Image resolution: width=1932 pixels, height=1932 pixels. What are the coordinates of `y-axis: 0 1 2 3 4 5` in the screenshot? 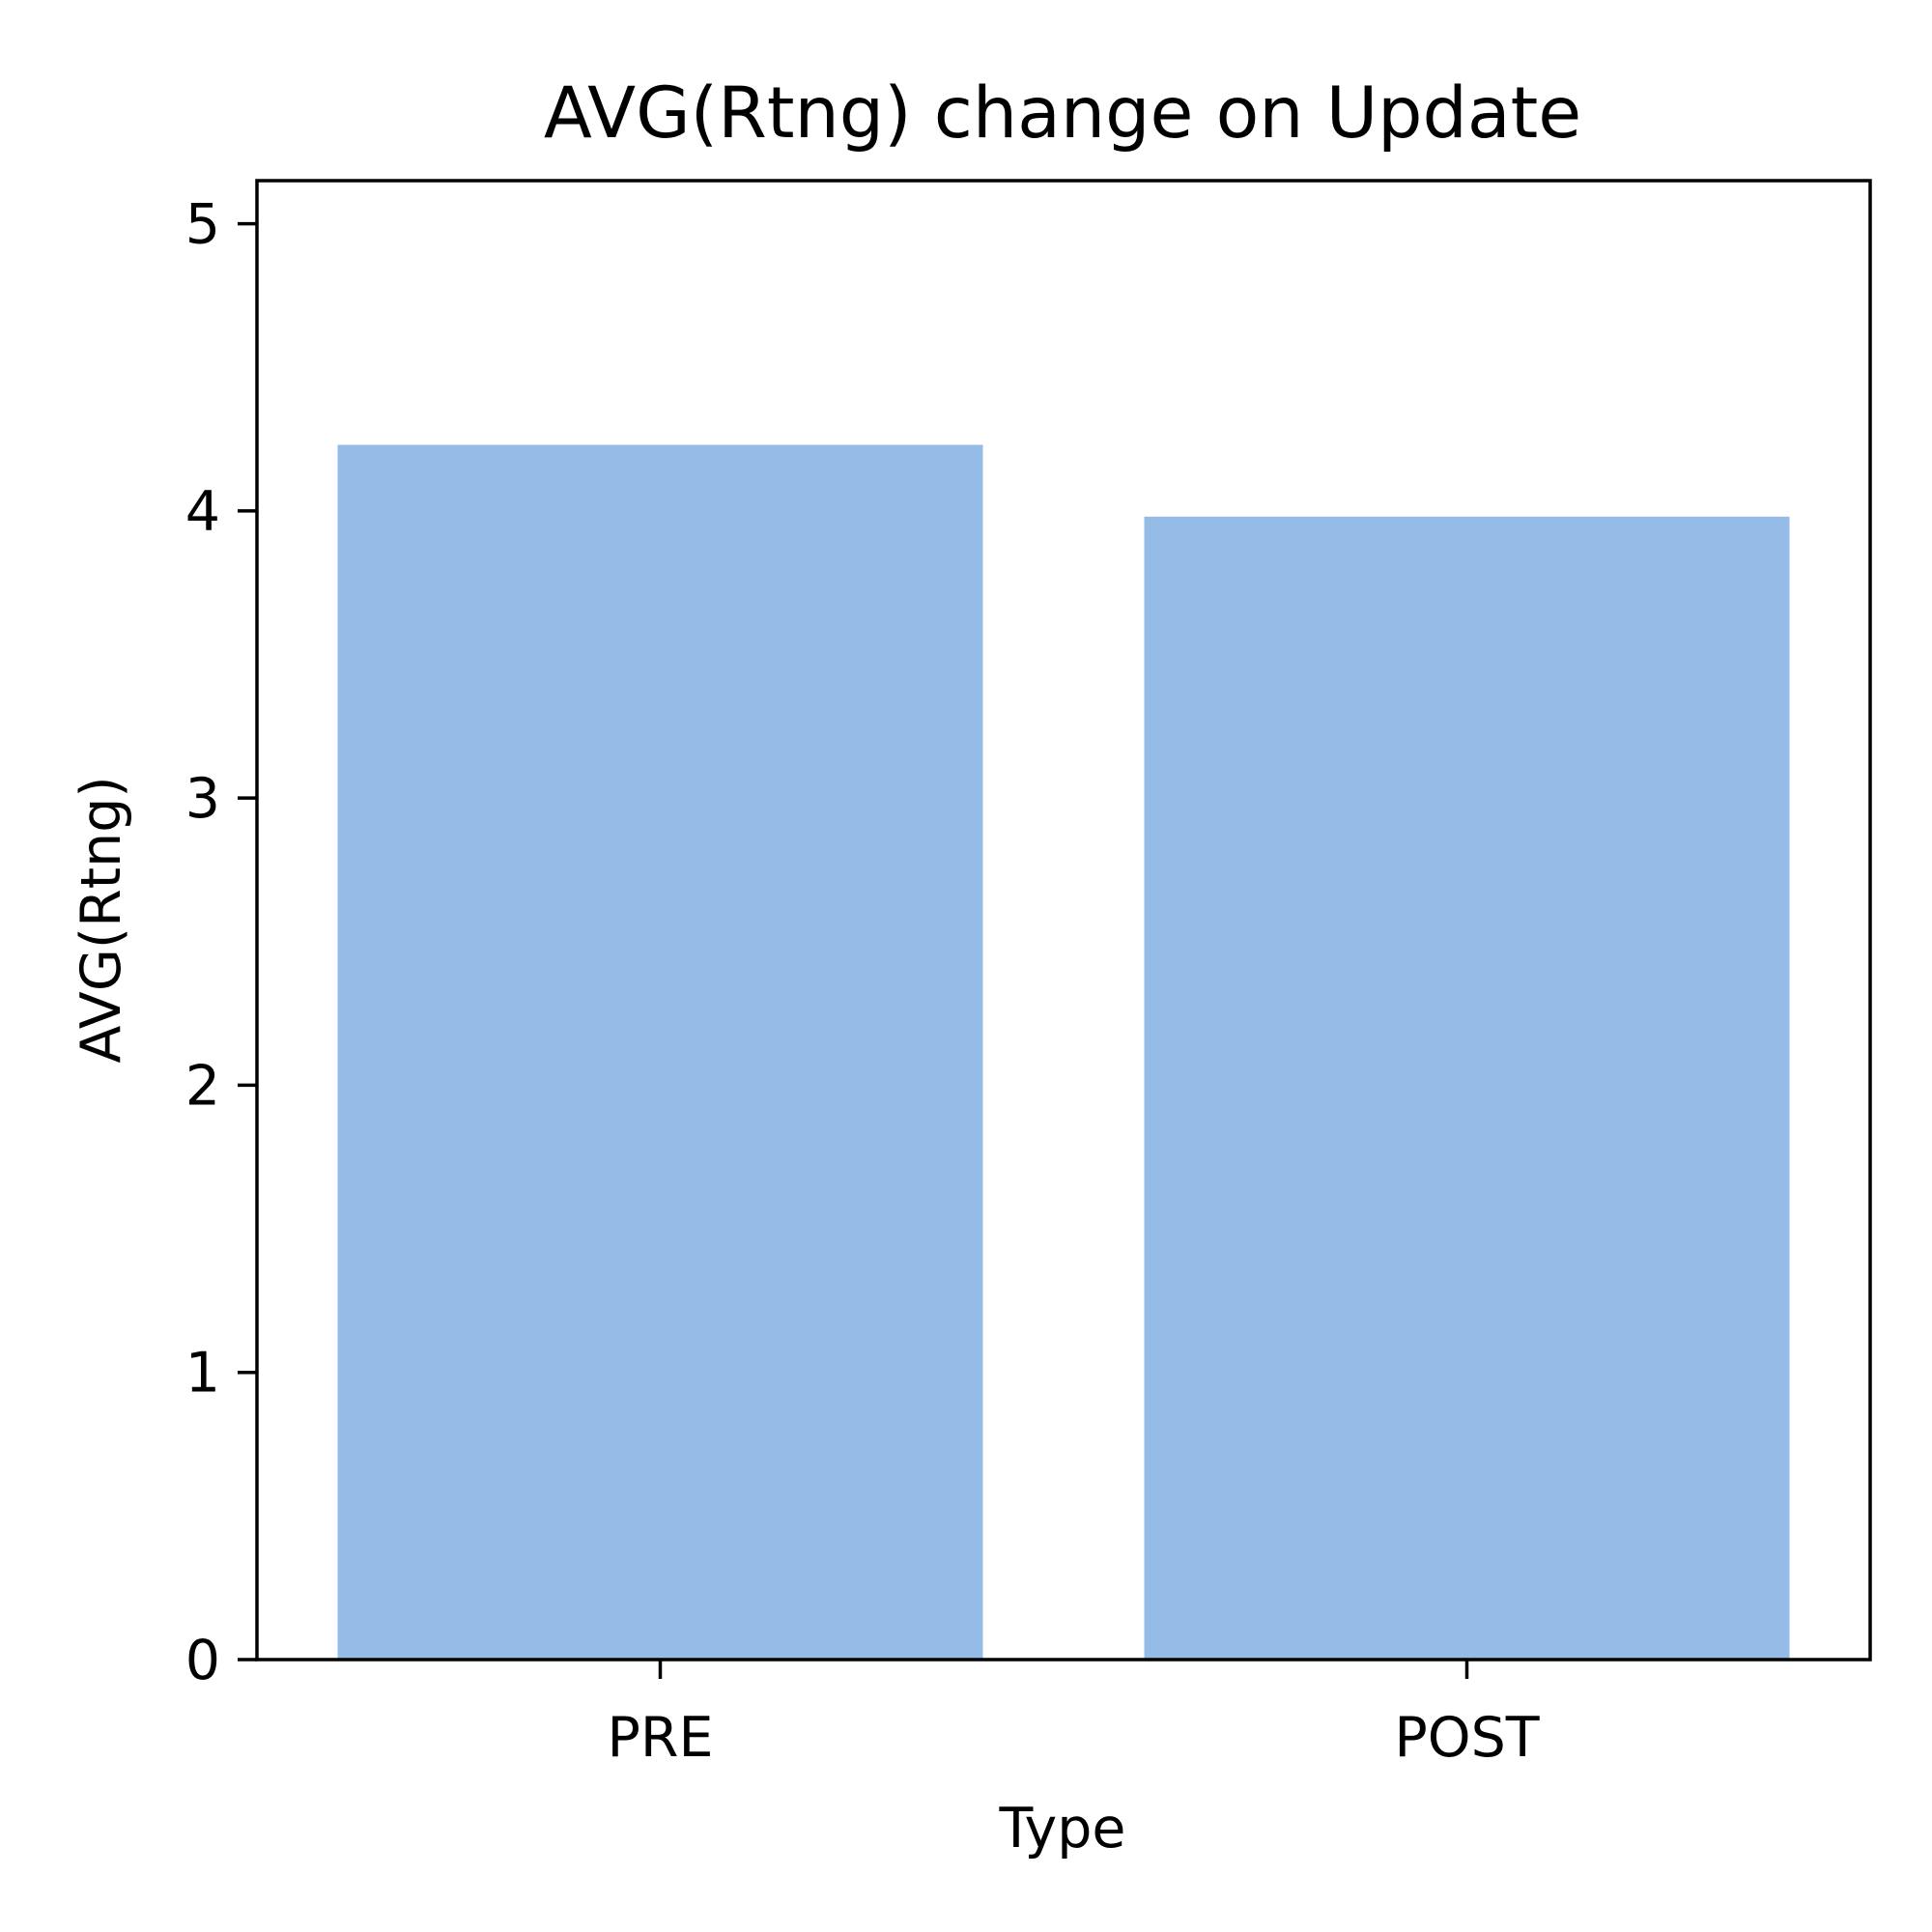 It's located at (221, 942).